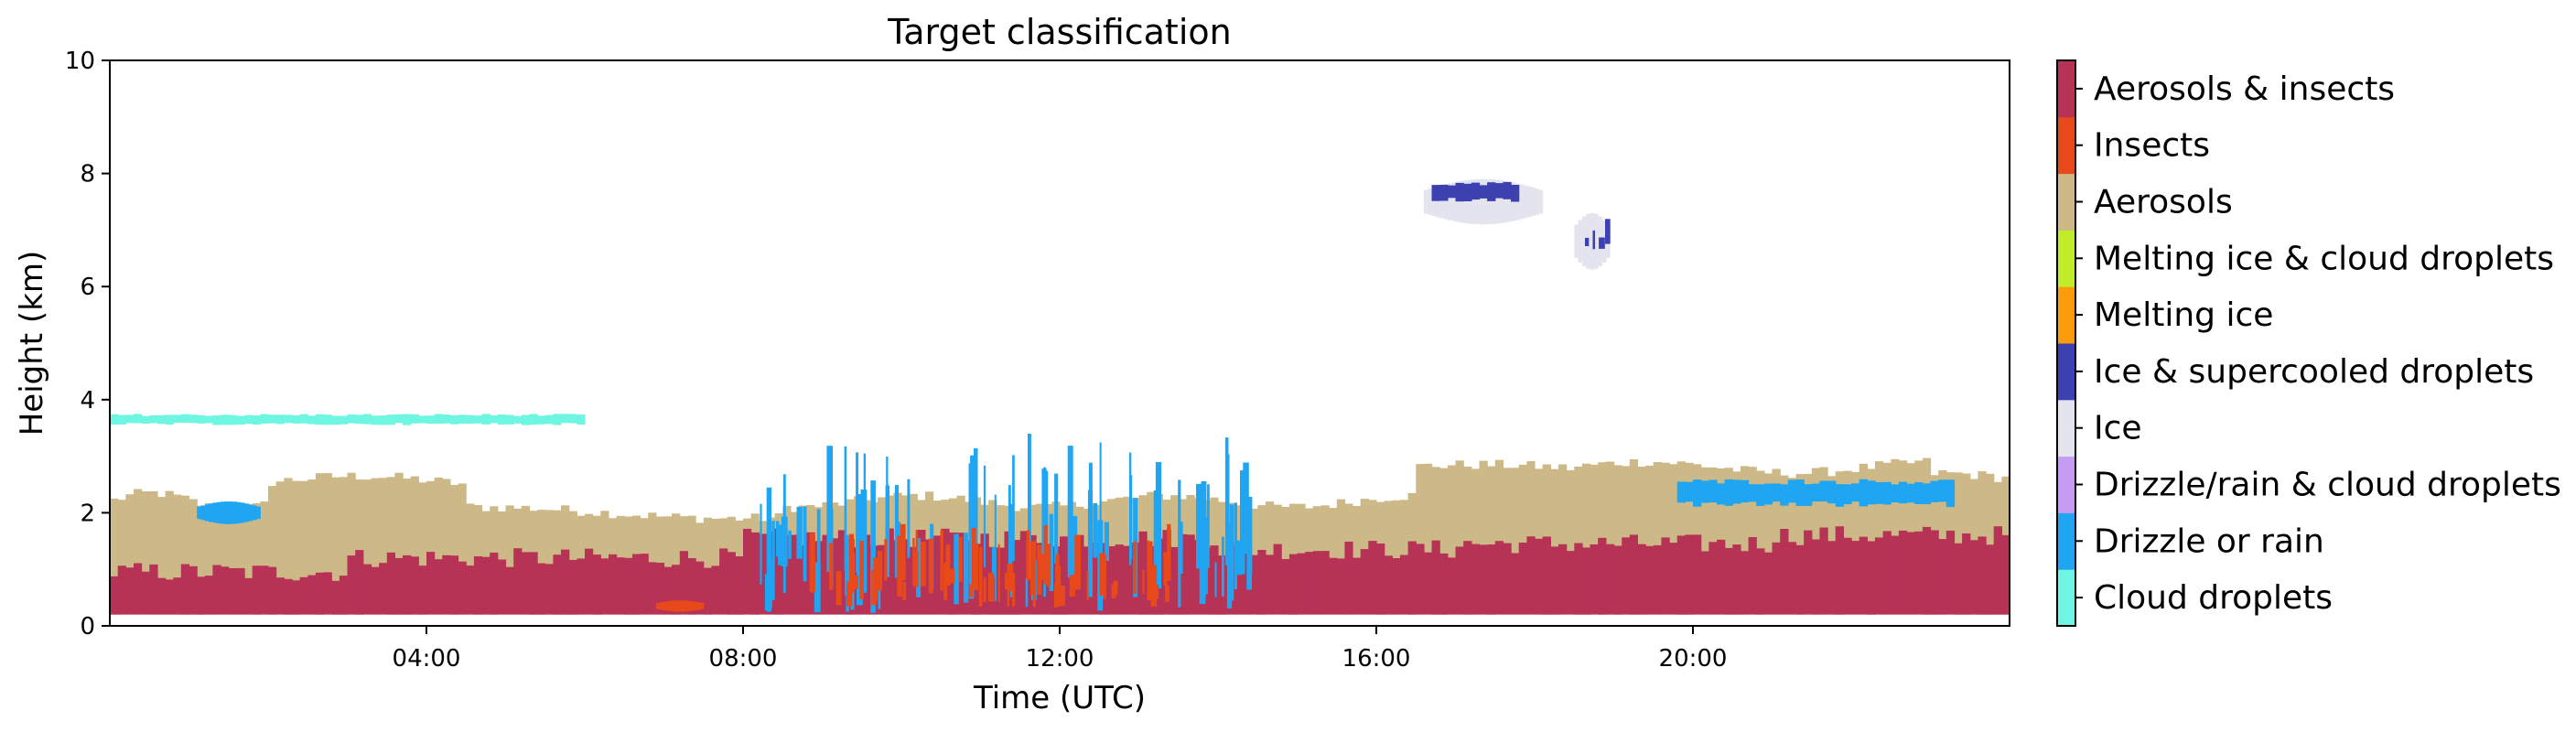  Describe the element at coordinates (680, 606) in the screenshot. I see `region-insects` at that location.